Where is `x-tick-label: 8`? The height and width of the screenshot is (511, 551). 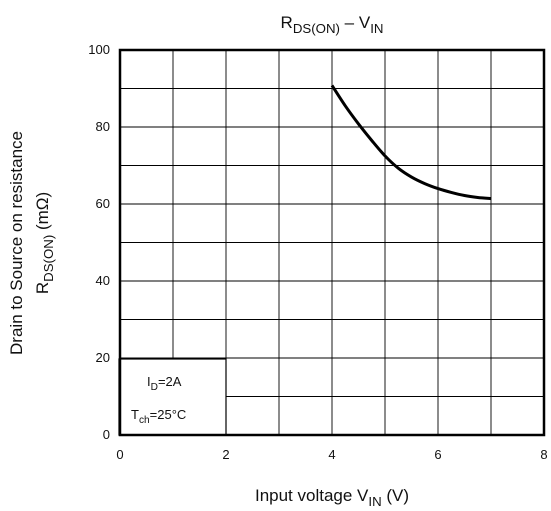 x-tick-label: 8 is located at coordinates (543, 454).